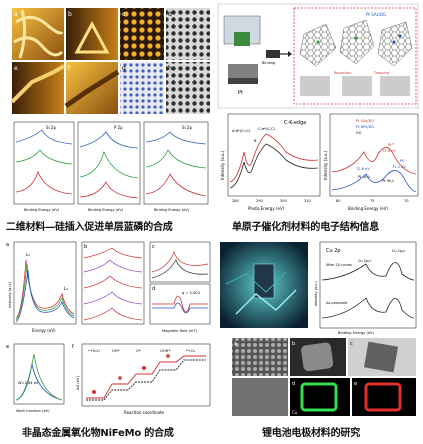 The height and width of the screenshot is (444, 423). What do you see at coordinates (235, 201) in the screenshot?
I see `tick-label: 280` at bounding box center [235, 201].